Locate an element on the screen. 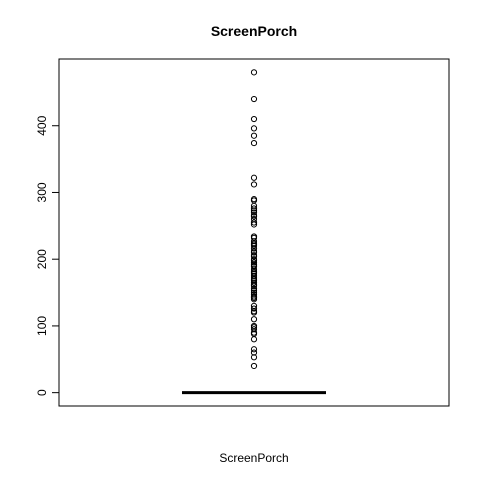 This screenshot has height=480, width=480. y-tick-label: 300 is located at coordinates (42, 192).